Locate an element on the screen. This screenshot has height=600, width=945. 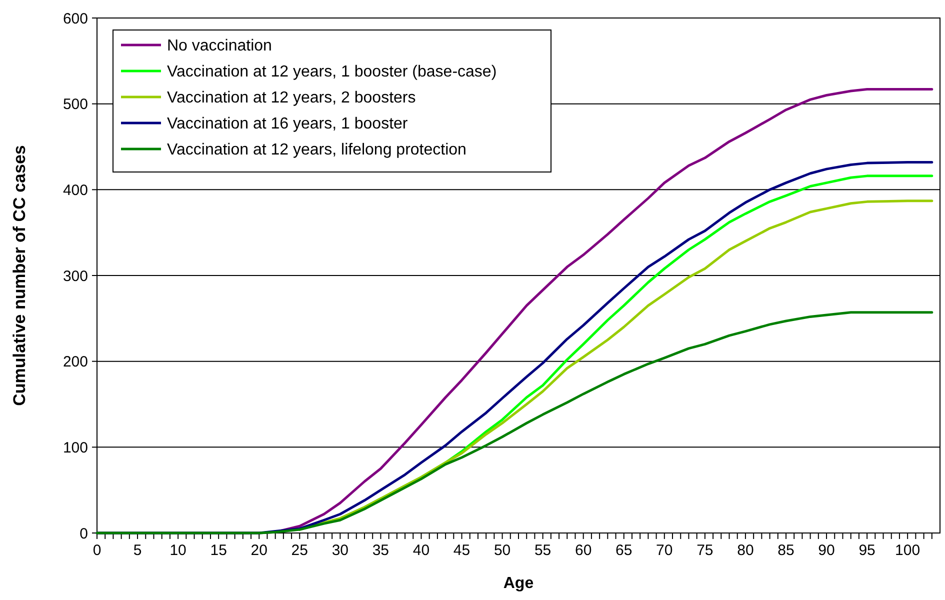
x-tick-label: 20 is located at coordinates (259, 550).